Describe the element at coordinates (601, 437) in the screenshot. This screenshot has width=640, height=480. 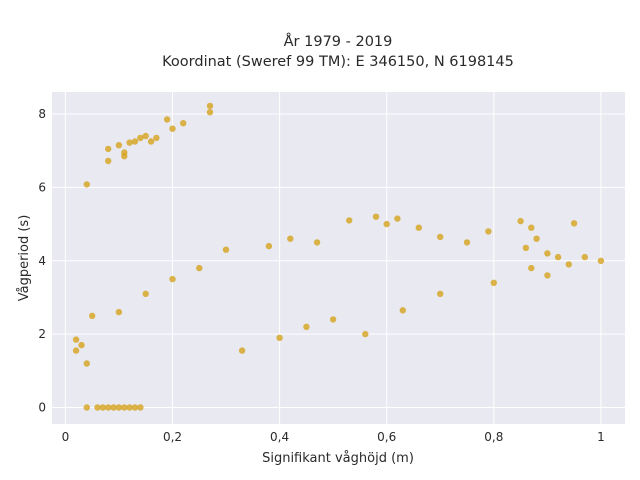
I see `x-tick-label: 1` at that location.